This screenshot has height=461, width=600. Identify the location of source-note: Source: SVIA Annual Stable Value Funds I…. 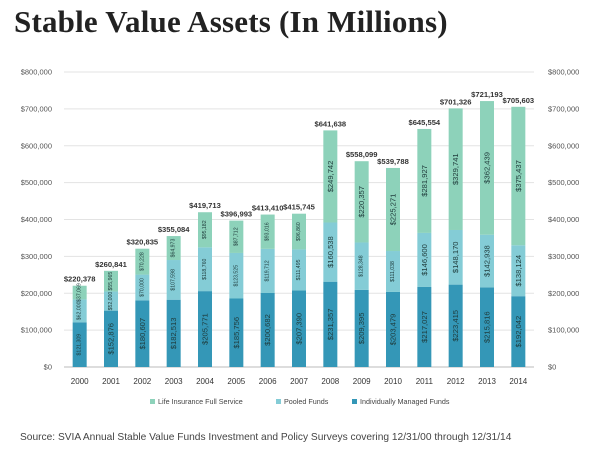
(266, 437).